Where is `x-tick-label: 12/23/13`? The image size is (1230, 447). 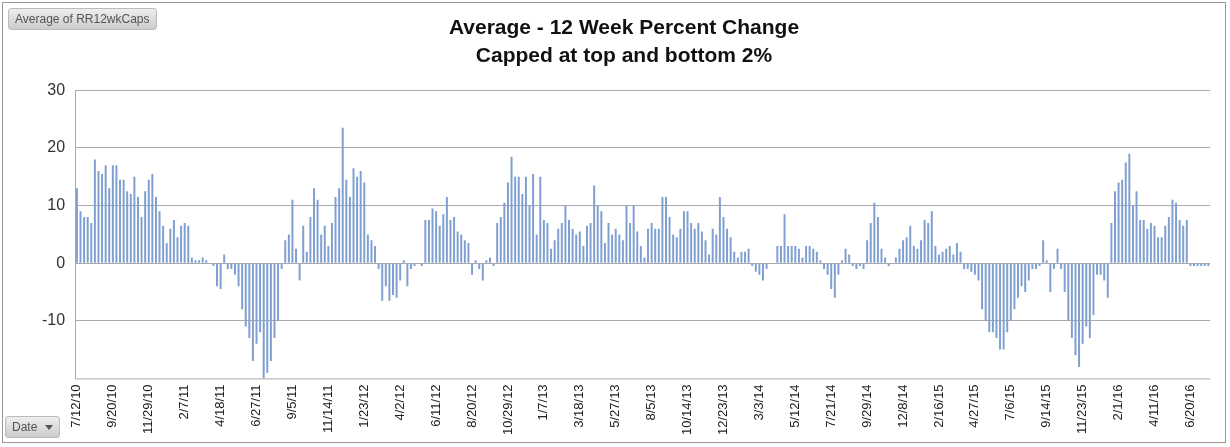
x-tick-label: 12/23/13 is located at coordinates (723, 410).